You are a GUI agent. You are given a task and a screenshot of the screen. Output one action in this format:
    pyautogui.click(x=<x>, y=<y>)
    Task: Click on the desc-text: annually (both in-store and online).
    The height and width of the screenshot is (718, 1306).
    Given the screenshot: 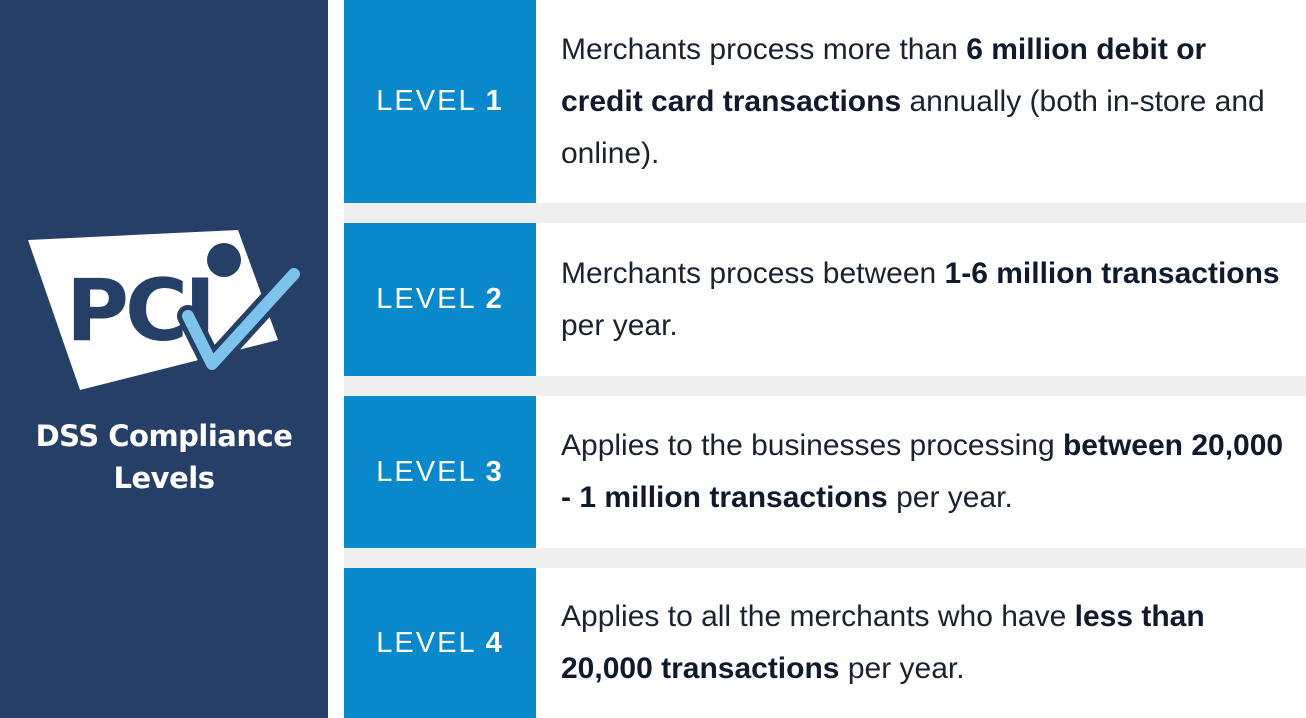 What is the action you would take?
    pyautogui.click(x=913, y=127)
    